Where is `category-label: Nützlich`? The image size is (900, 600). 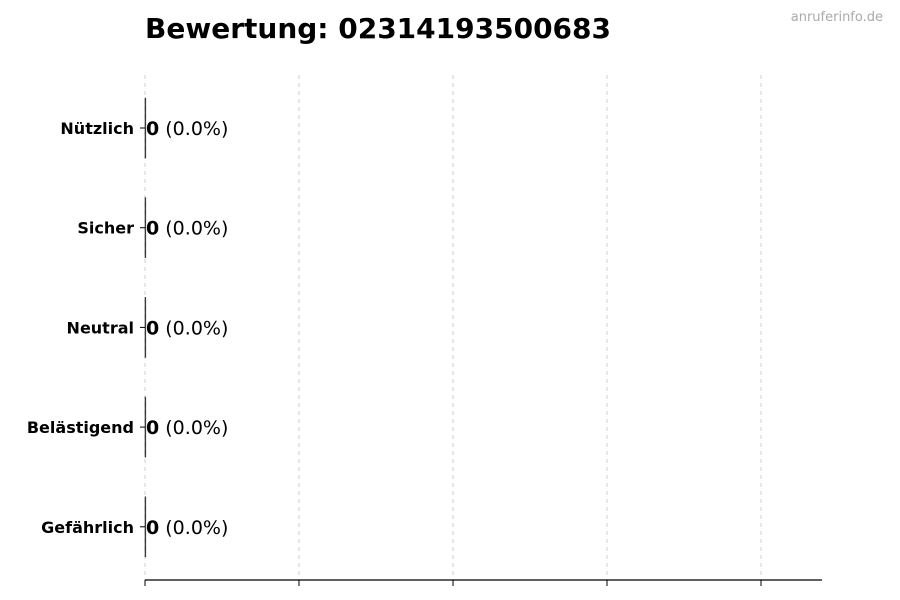 category-label: Nützlich is located at coordinates (97, 128).